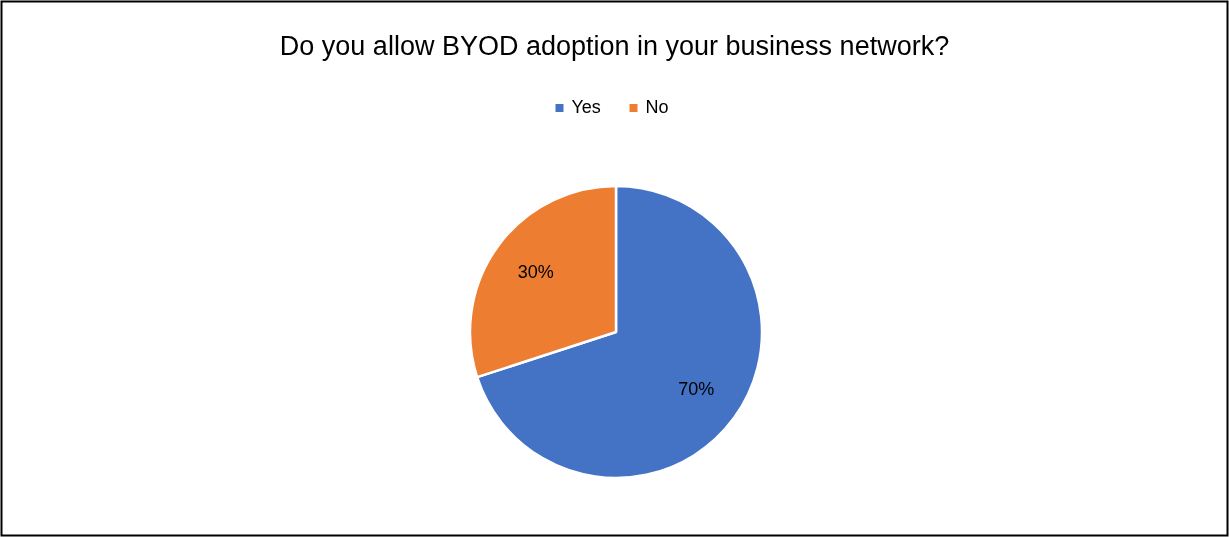 Image resolution: width=1229 pixels, height=537 pixels. I want to click on data-label: 70%, so click(696, 389).